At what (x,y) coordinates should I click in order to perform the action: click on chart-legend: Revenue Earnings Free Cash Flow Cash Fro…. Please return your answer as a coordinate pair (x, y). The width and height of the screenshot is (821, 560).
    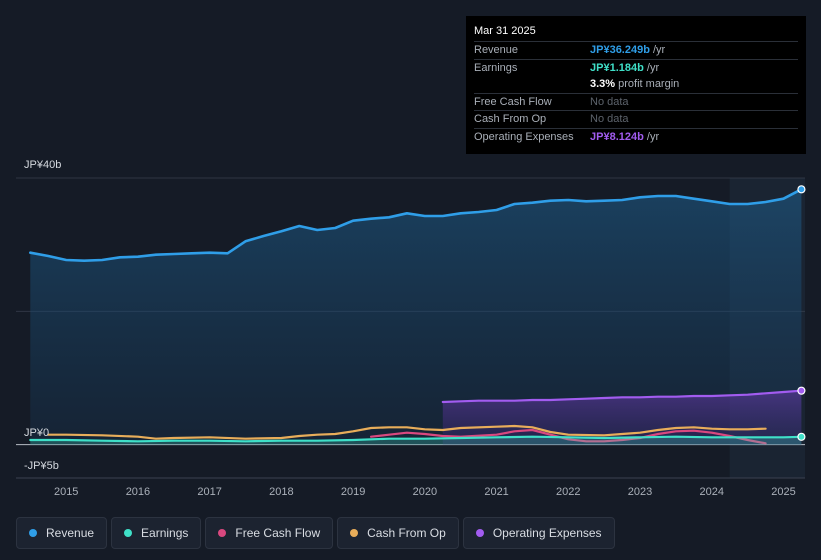
    Looking at the image, I should click on (317, 533).